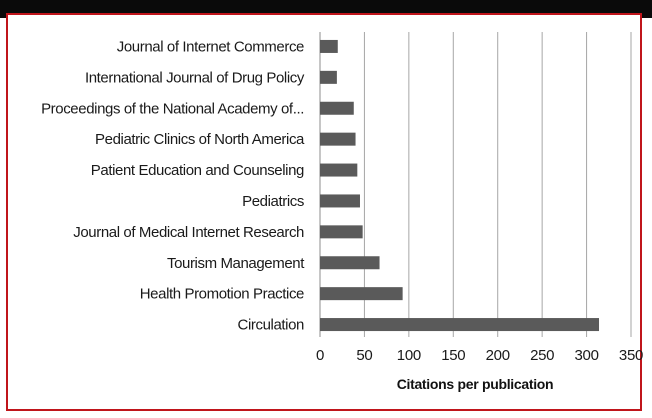 This screenshot has width=652, height=418. Describe the element at coordinates (364, 355) in the screenshot. I see `x-tick-label: 50` at that location.